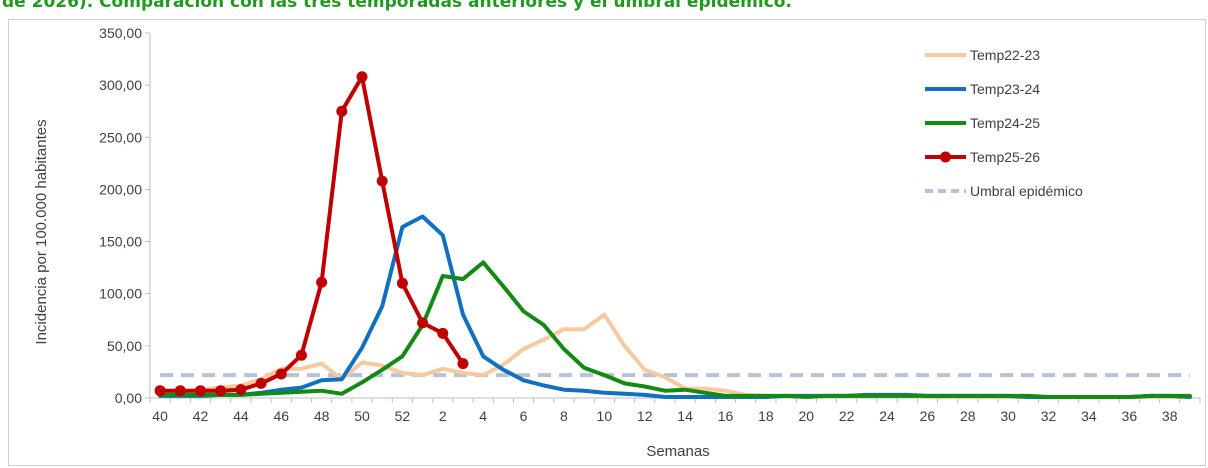 The height and width of the screenshot is (468, 1208). What do you see at coordinates (1170, 416) in the screenshot?
I see `x-tick-label: 38` at bounding box center [1170, 416].